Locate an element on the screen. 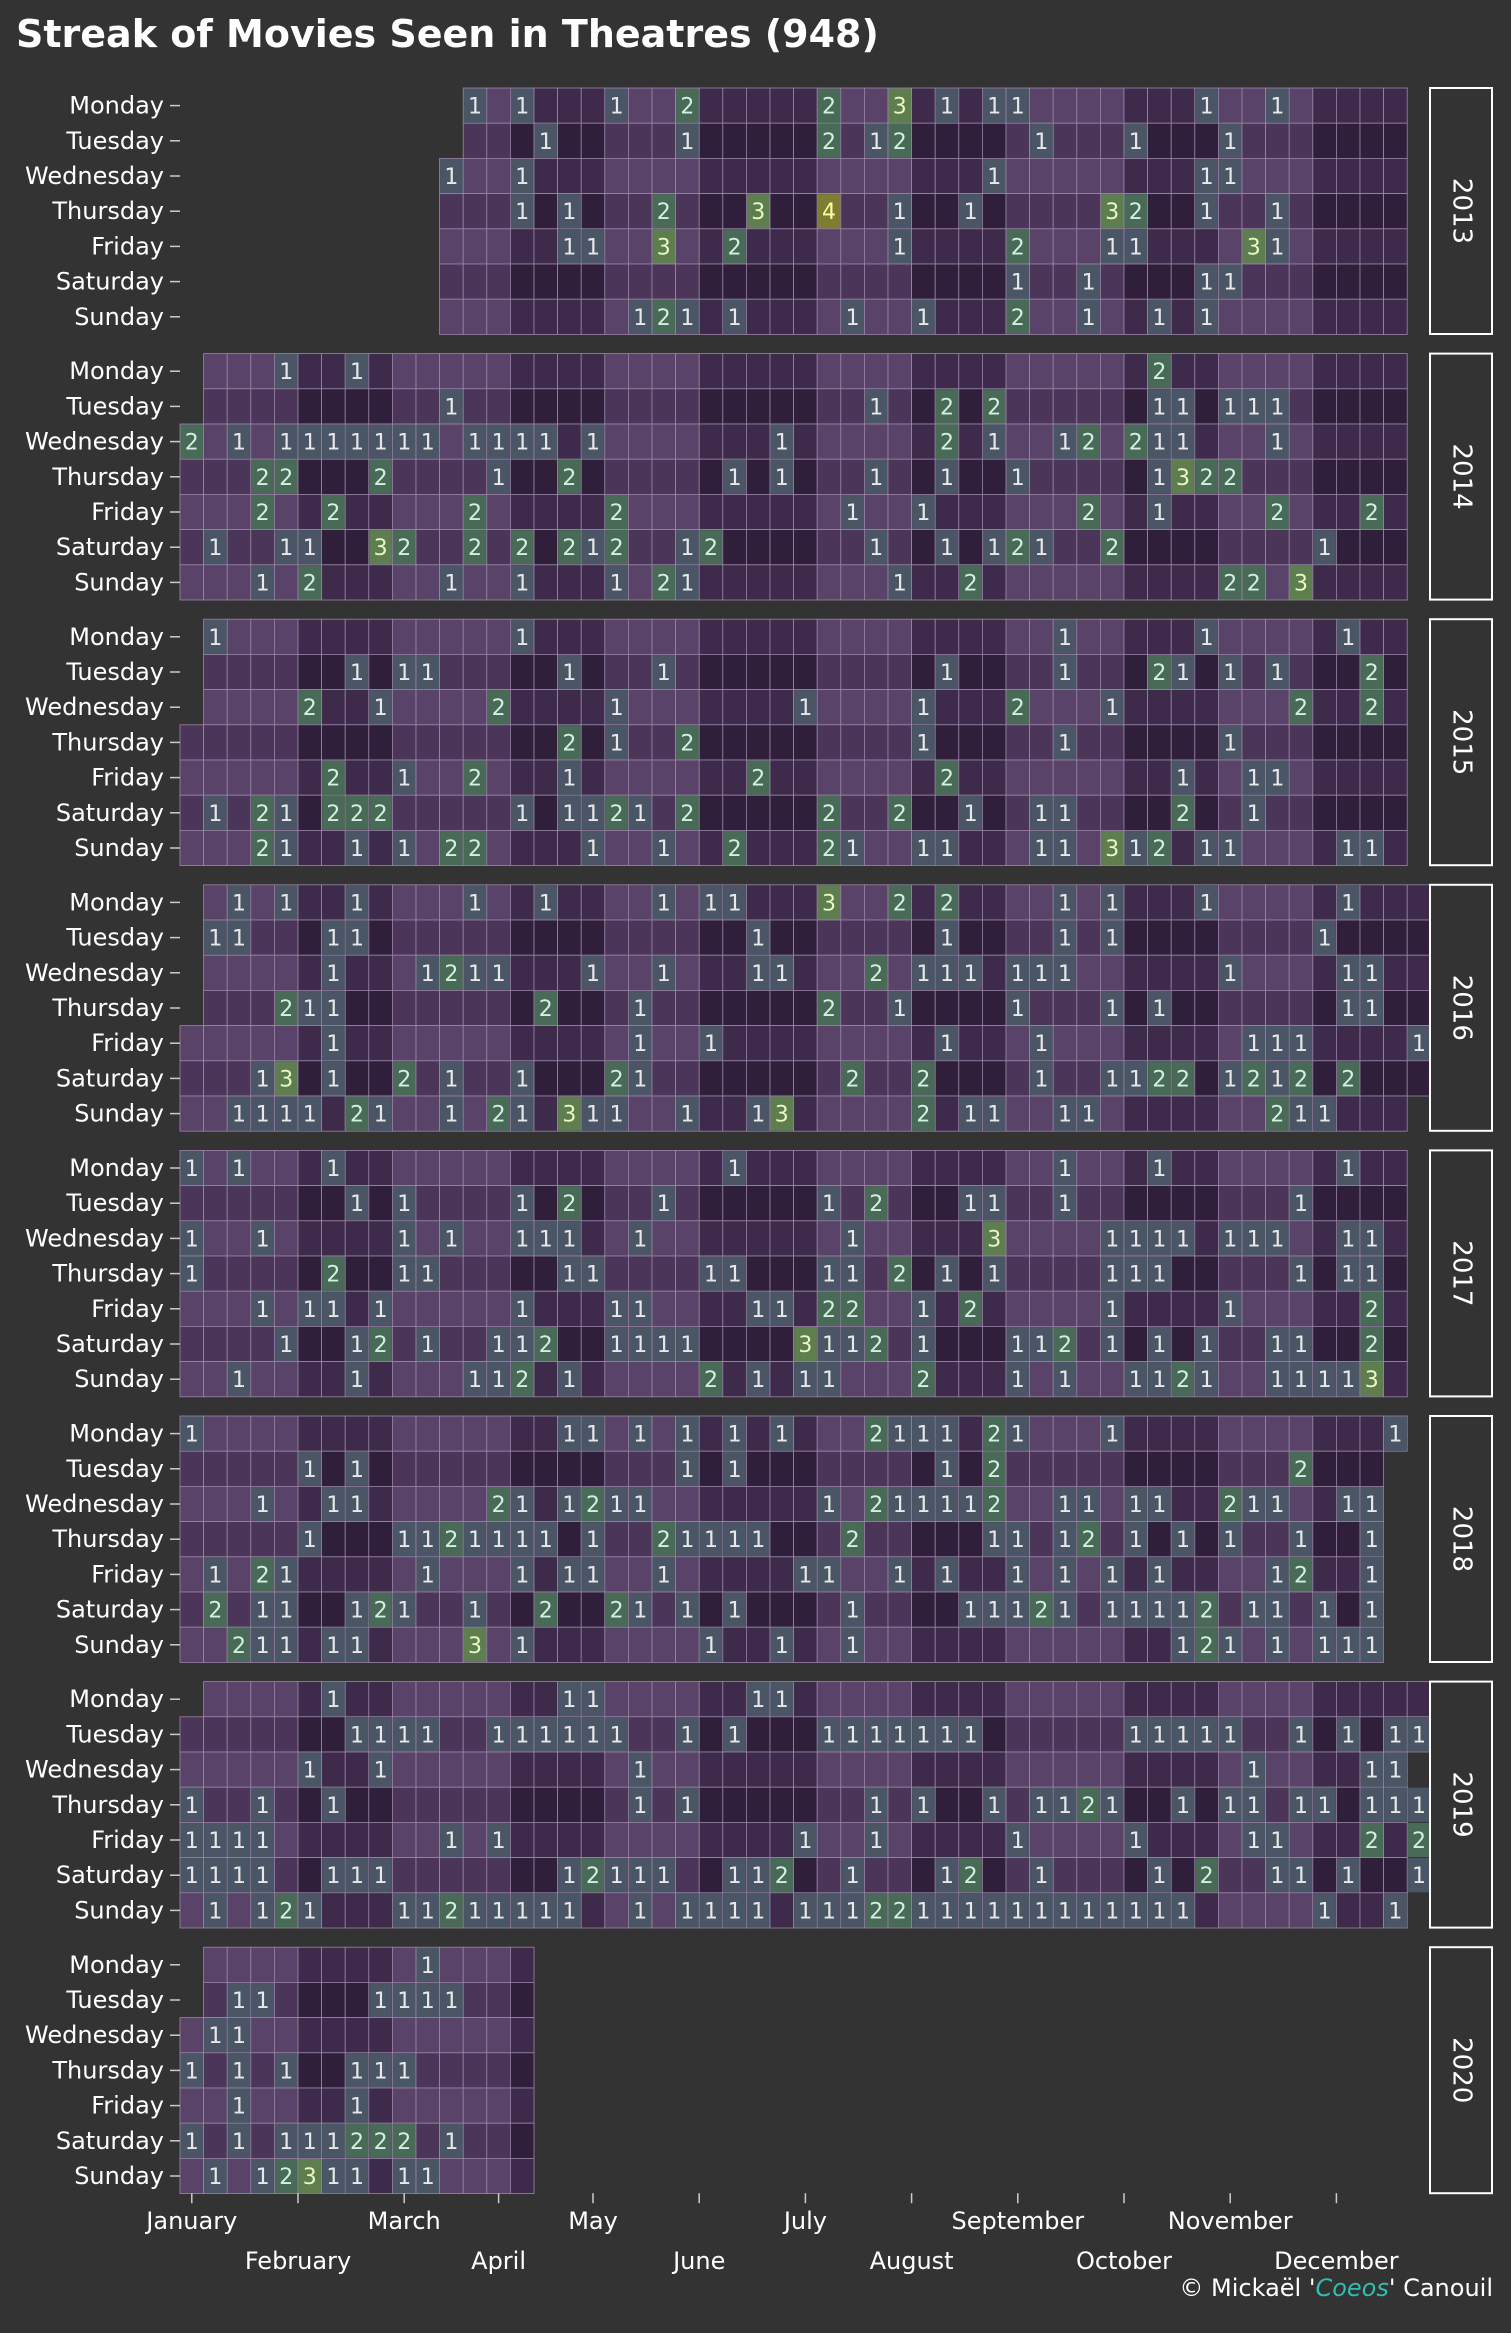 The image size is (1511, 2333). day-label: Thursday is located at coordinates (107, 1539).